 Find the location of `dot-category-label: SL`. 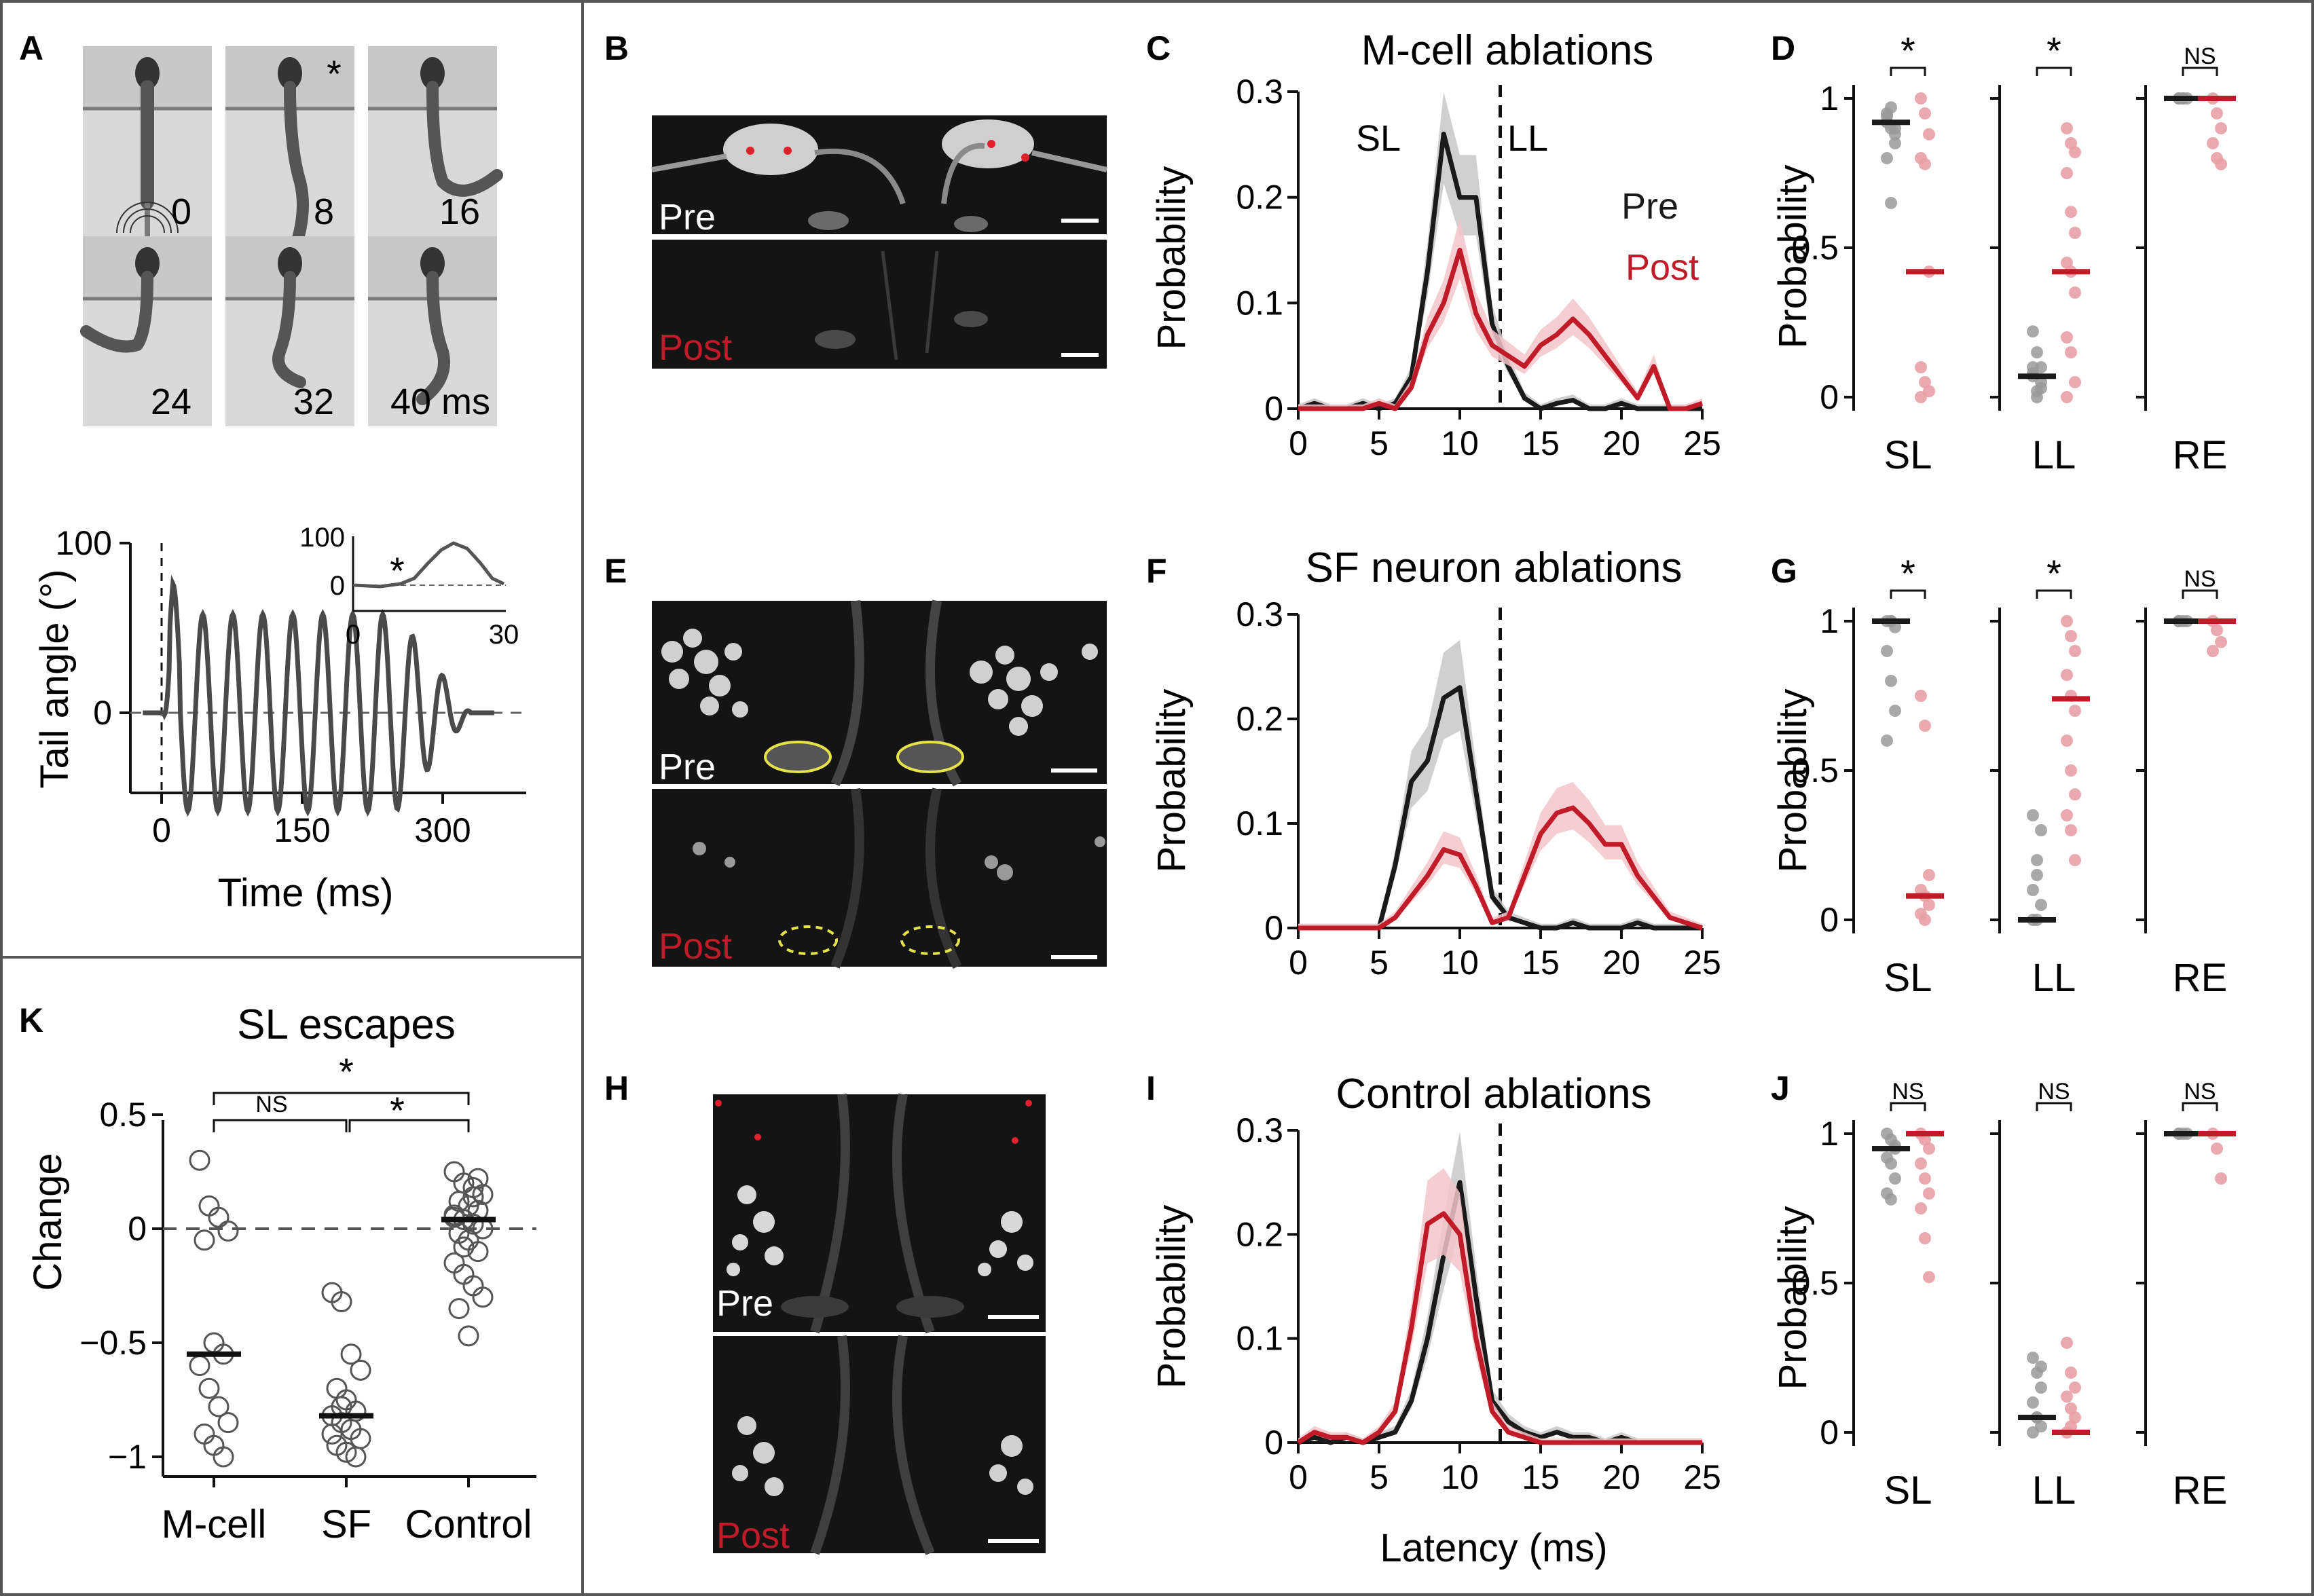

dot-category-label: SL is located at coordinates (1908, 455).